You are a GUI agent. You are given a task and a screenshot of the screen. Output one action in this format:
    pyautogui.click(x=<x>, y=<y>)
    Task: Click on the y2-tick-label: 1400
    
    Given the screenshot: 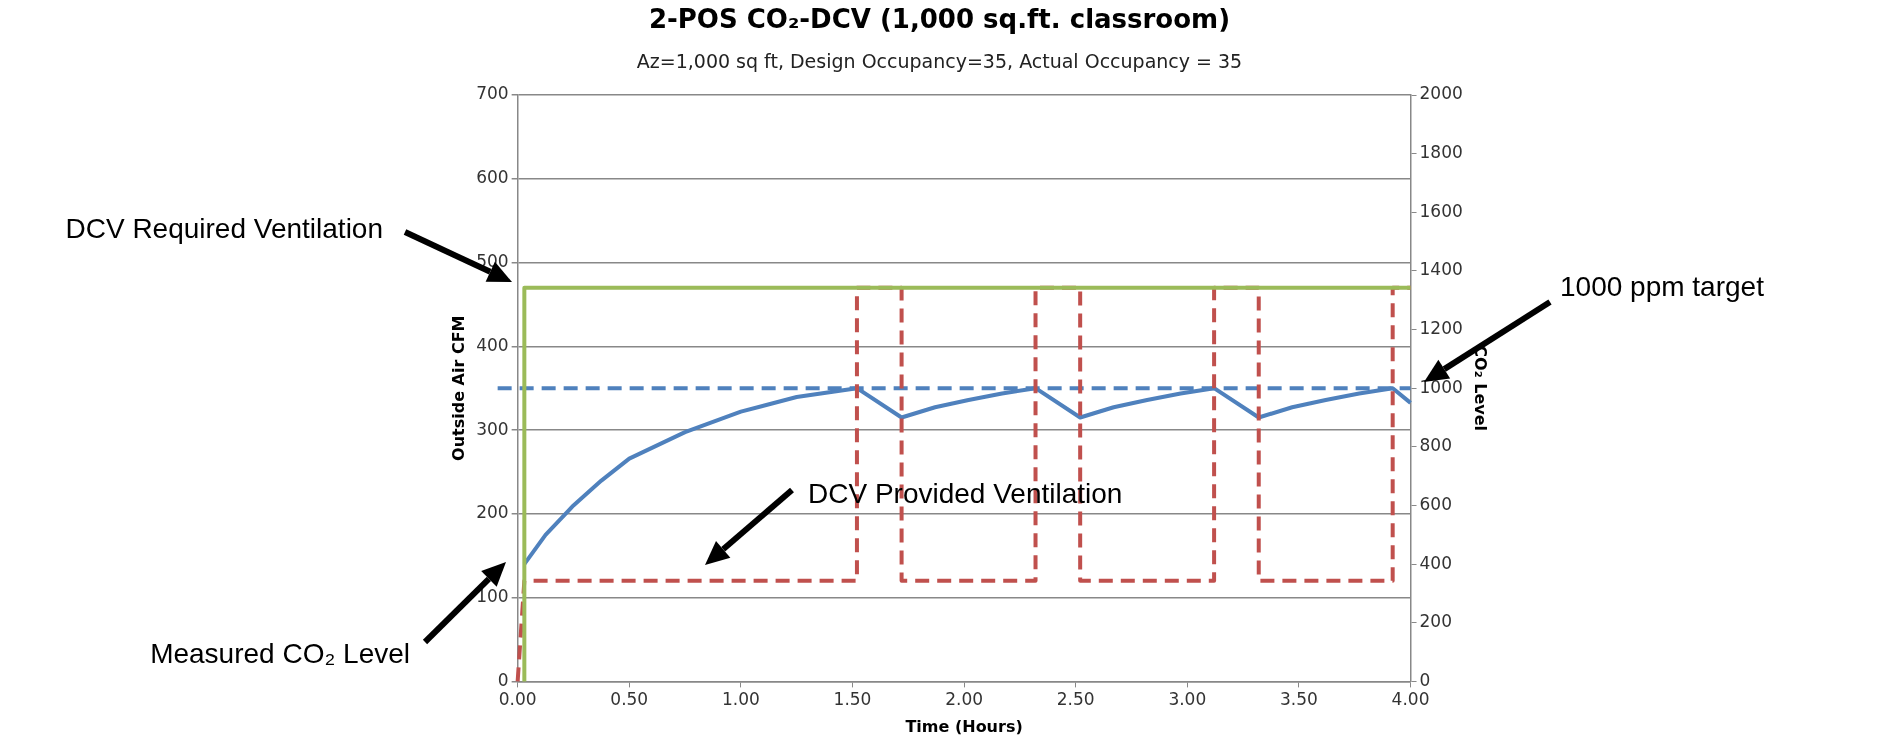 What is the action you would take?
    pyautogui.click(x=1441, y=269)
    